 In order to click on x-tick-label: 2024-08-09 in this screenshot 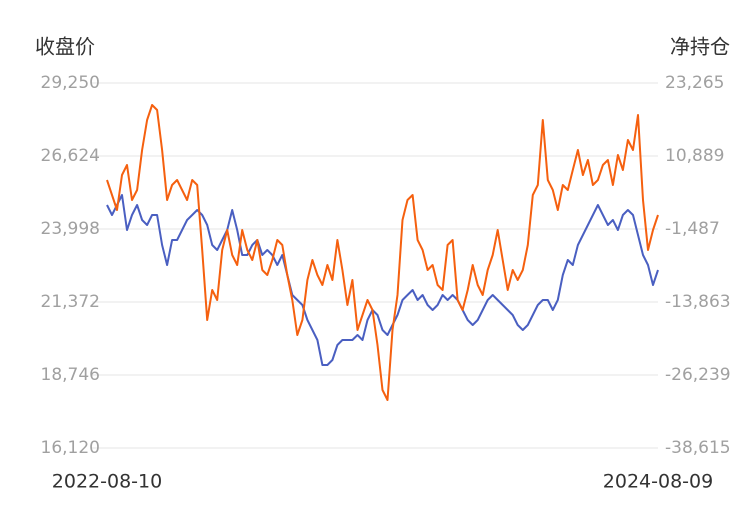, I will do `click(658, 482)`.